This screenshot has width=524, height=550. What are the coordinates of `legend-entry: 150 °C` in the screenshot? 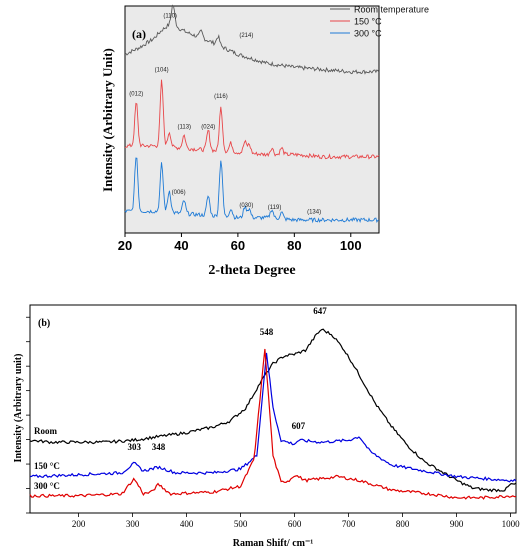 It's located at (368, 22).